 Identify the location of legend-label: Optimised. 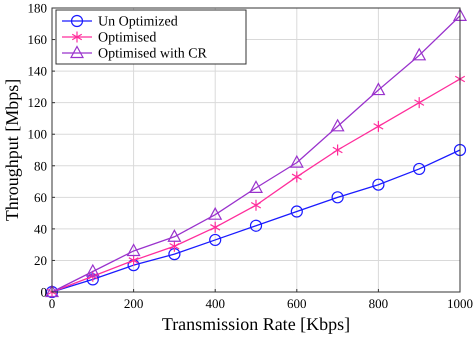
(127, 38).